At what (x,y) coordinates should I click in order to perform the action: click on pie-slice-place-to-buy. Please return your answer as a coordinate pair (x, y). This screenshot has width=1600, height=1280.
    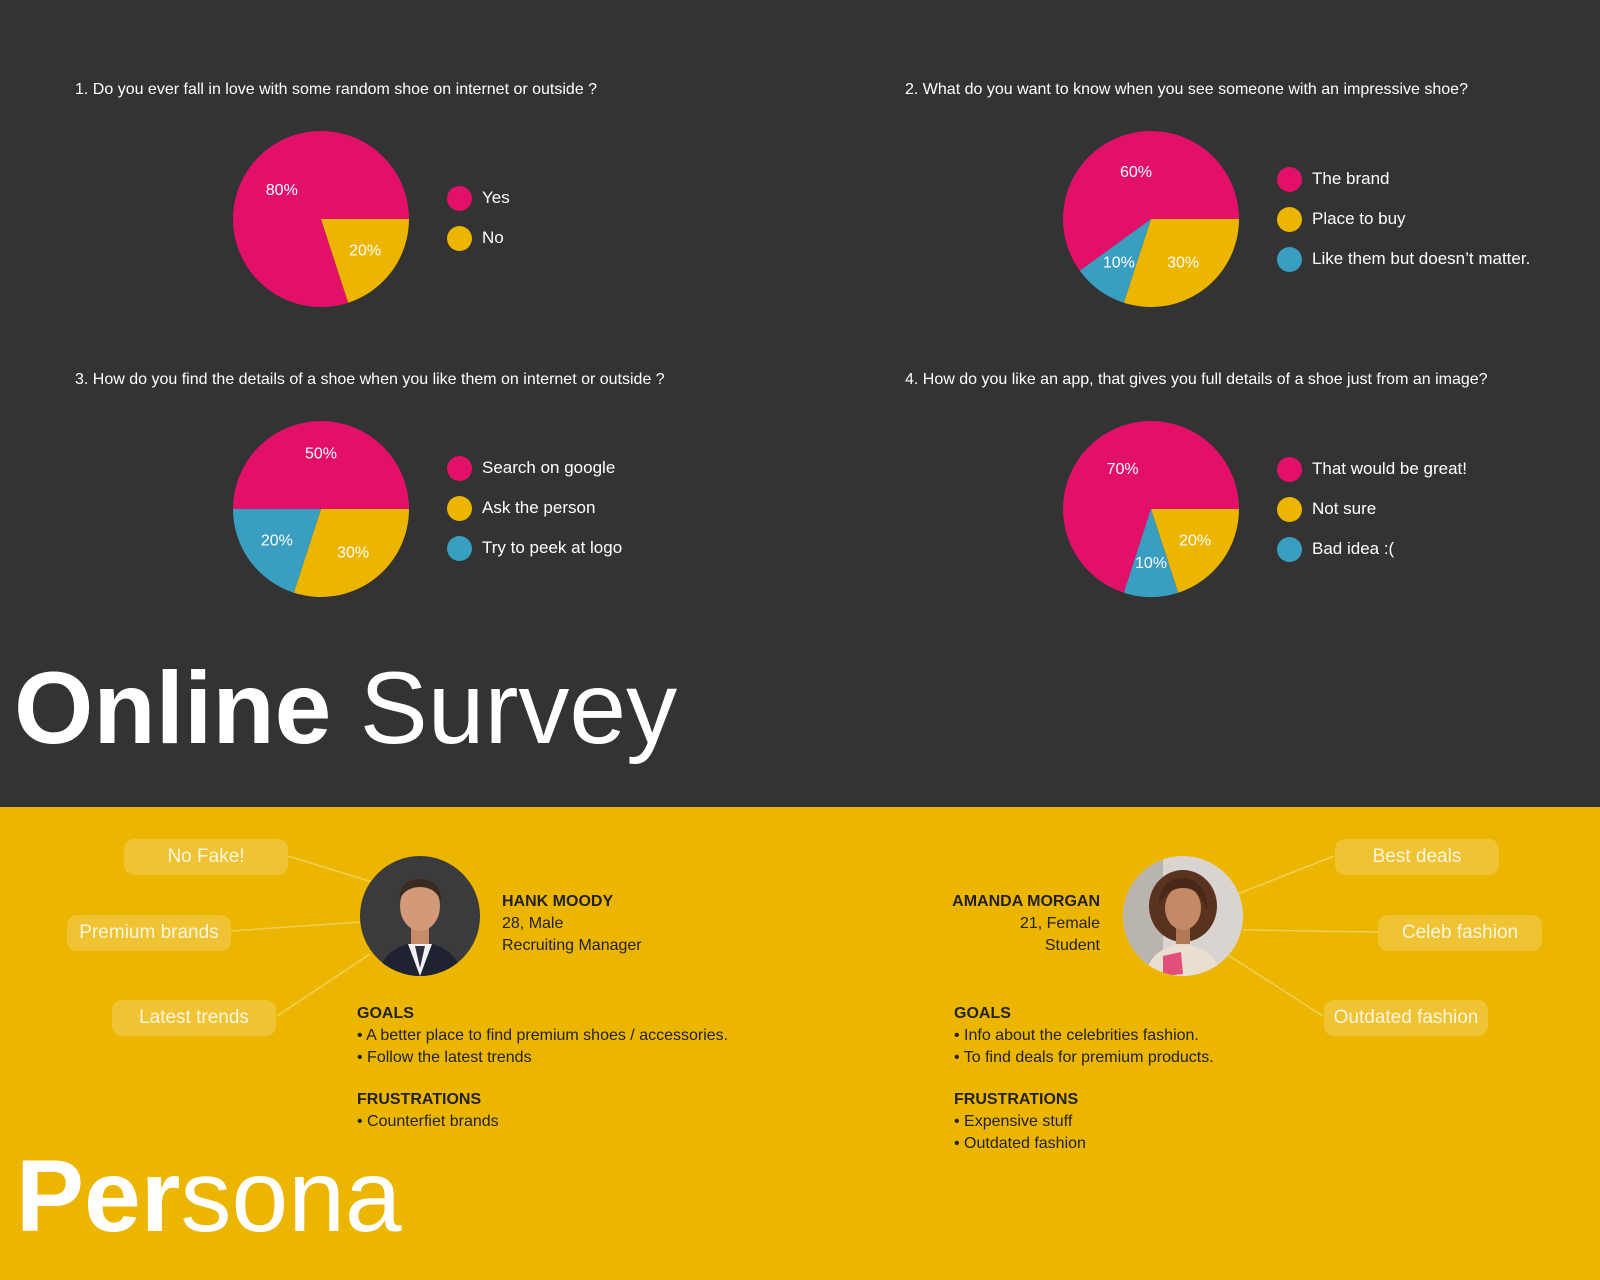
    Looking at the image, I should click on (1181, 263).